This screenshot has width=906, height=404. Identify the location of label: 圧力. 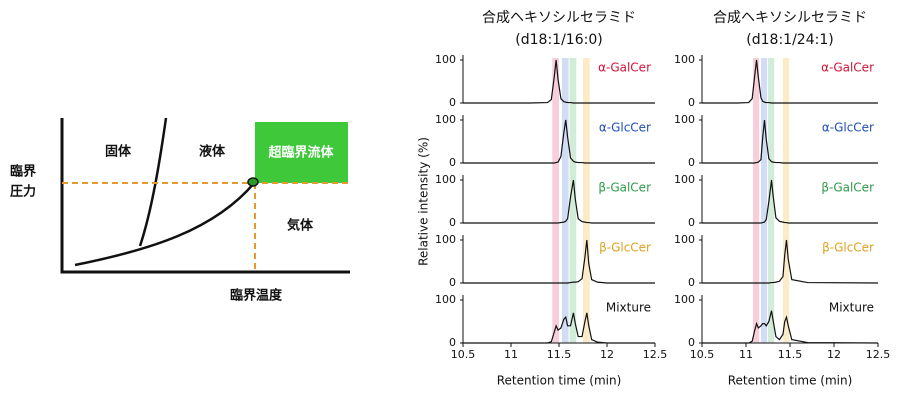
(23, 192).